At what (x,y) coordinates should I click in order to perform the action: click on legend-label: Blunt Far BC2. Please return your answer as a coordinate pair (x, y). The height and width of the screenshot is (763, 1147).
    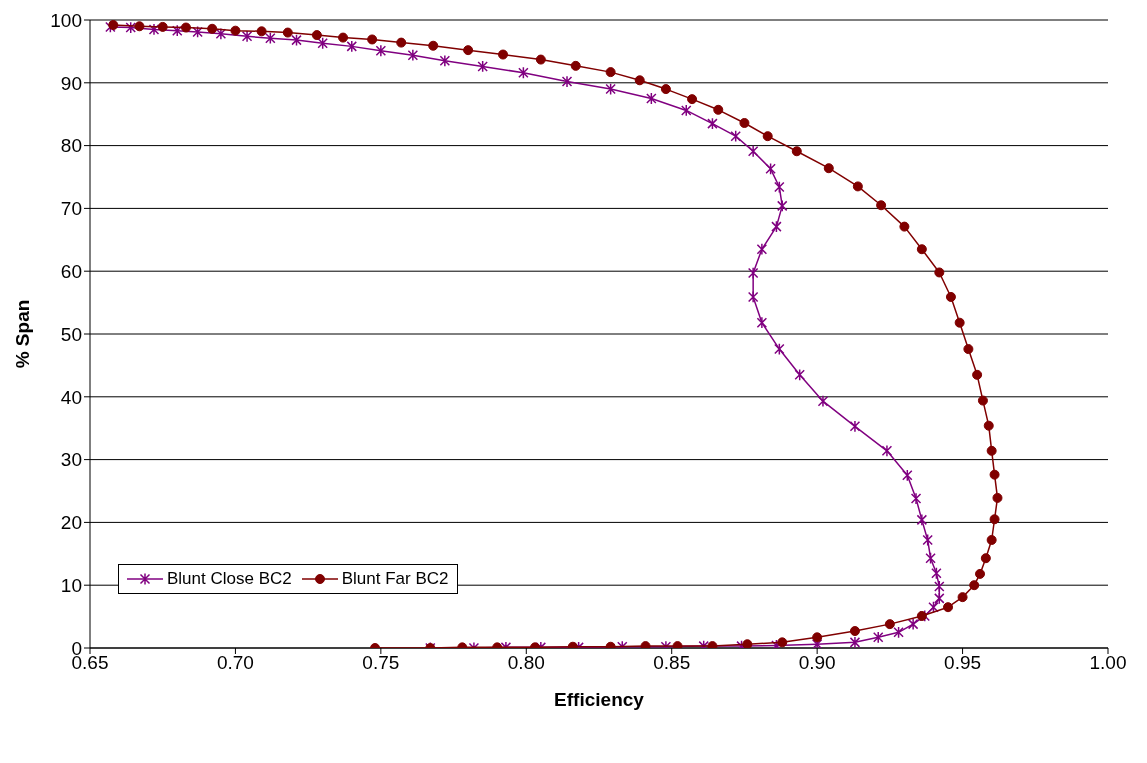
    Looking at the image, I should click on (395, 579).